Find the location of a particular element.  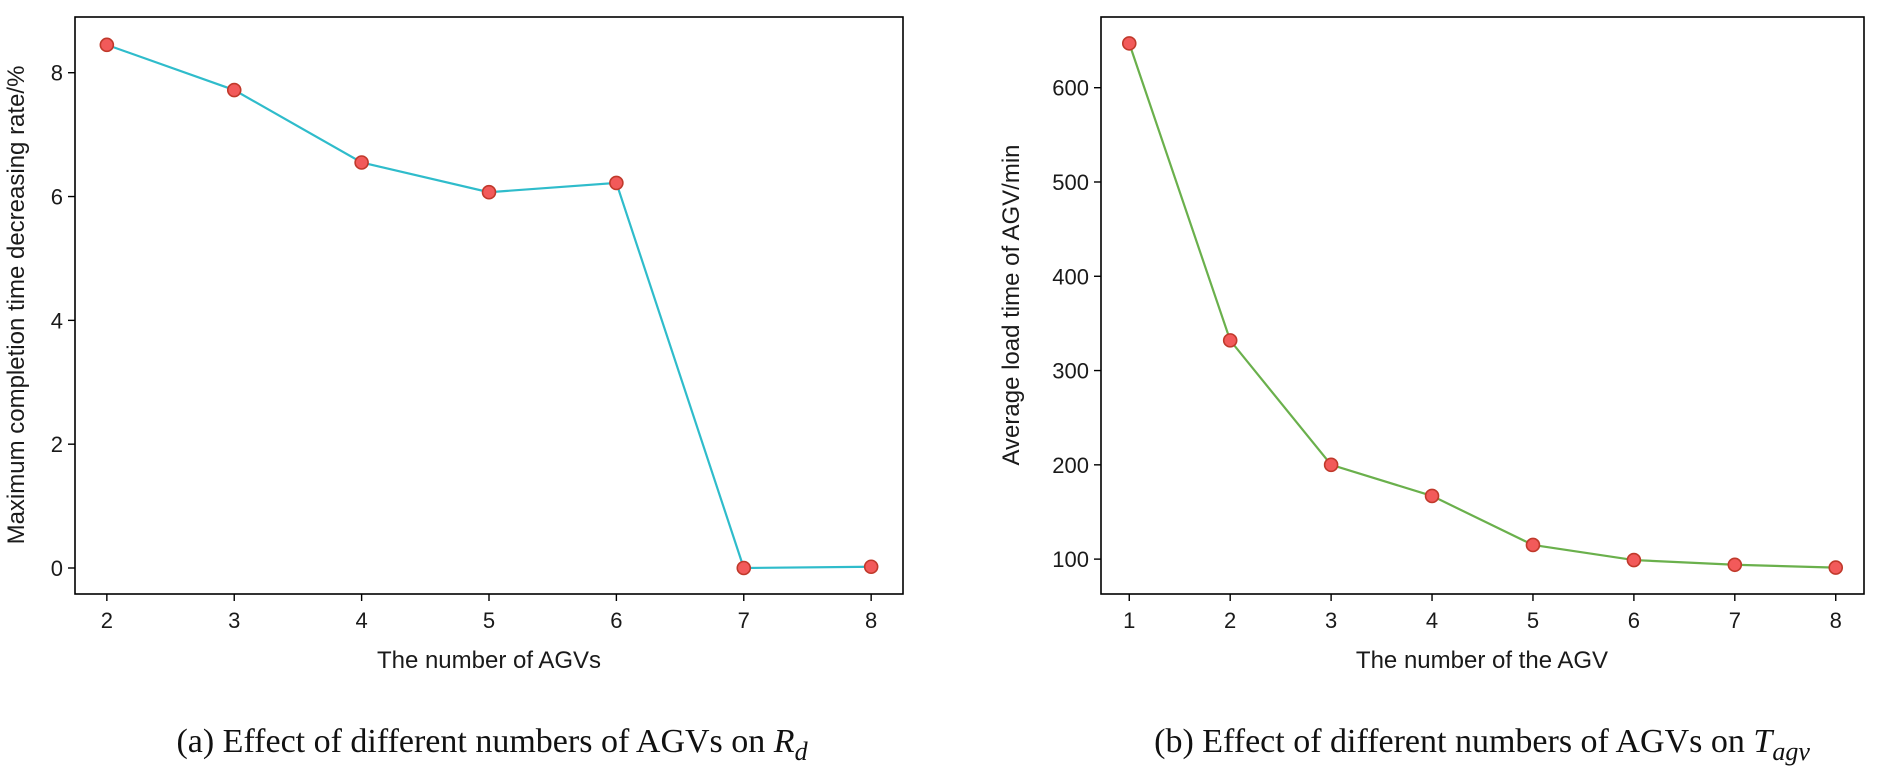

panel-a-x-tick-label: 5 is located at coordinates (489, 620).